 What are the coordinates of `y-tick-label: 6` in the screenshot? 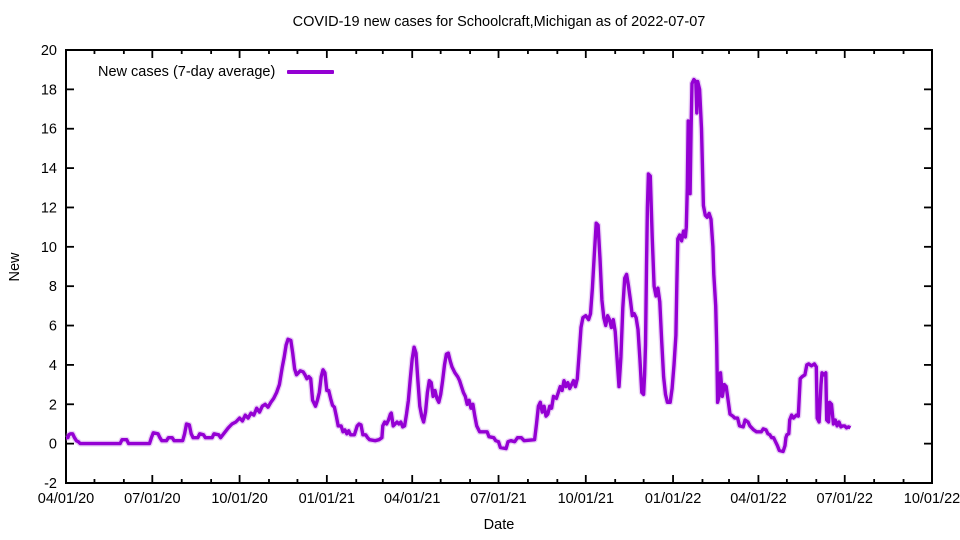 It's located at (53, 327).